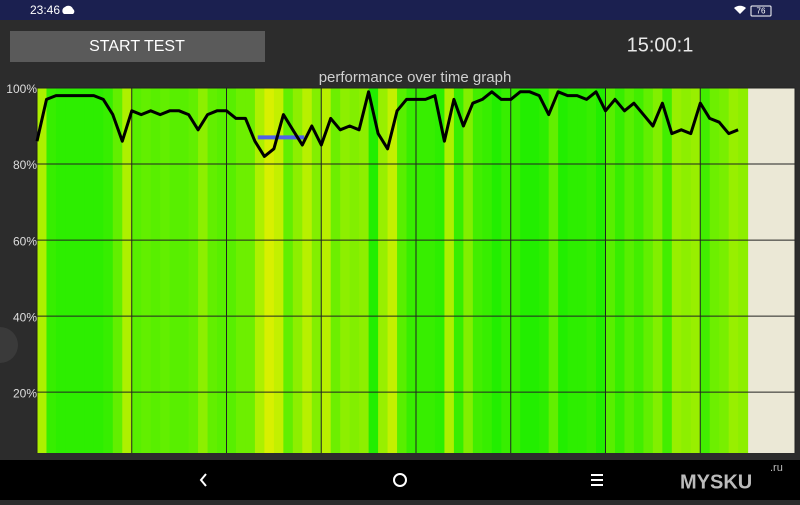  I want to click on nav-menu, so click(597, 480).